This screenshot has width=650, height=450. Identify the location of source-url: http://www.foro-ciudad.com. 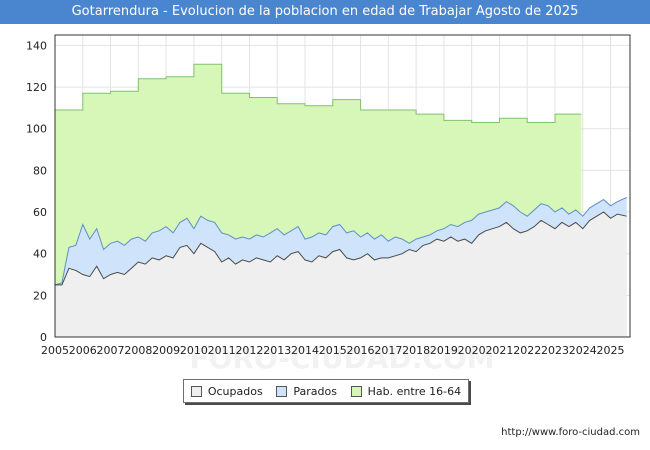
(570, 432).